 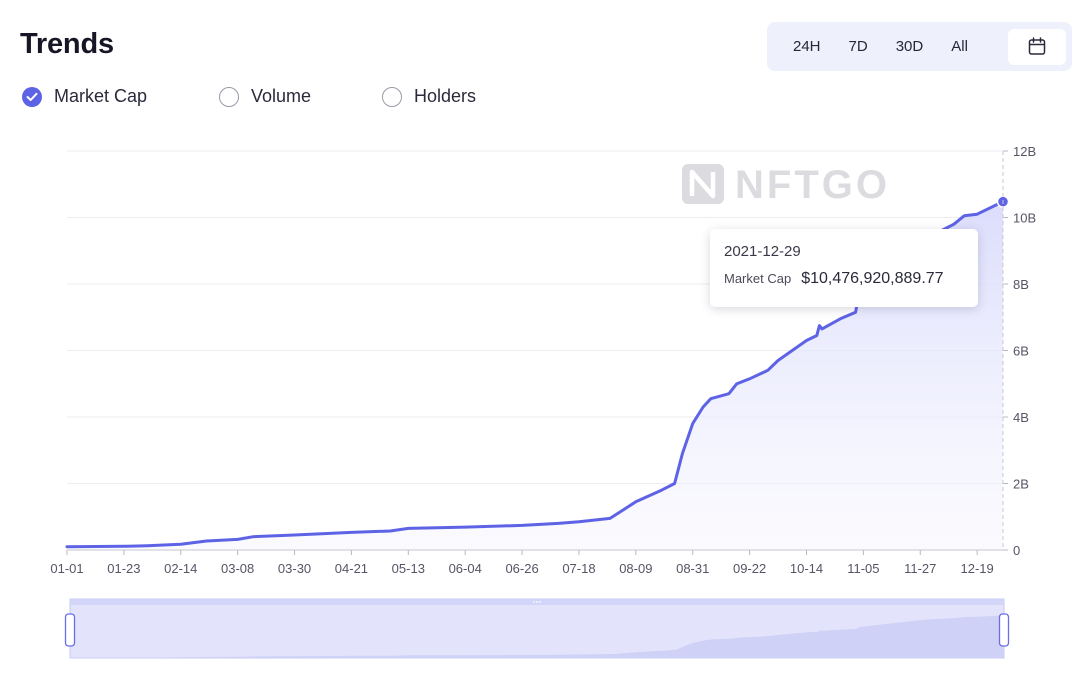 I want to click on x-tick-label: 06-04, so click(x=465, y=568).